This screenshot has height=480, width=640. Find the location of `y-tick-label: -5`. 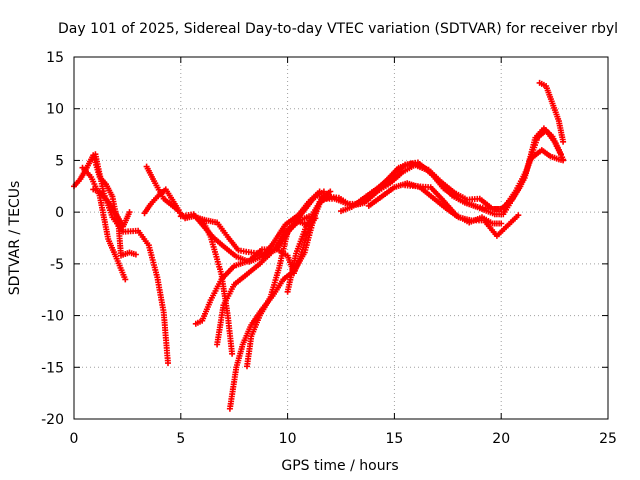

y-tick-label: -5 is located at coordinates (57, 265).